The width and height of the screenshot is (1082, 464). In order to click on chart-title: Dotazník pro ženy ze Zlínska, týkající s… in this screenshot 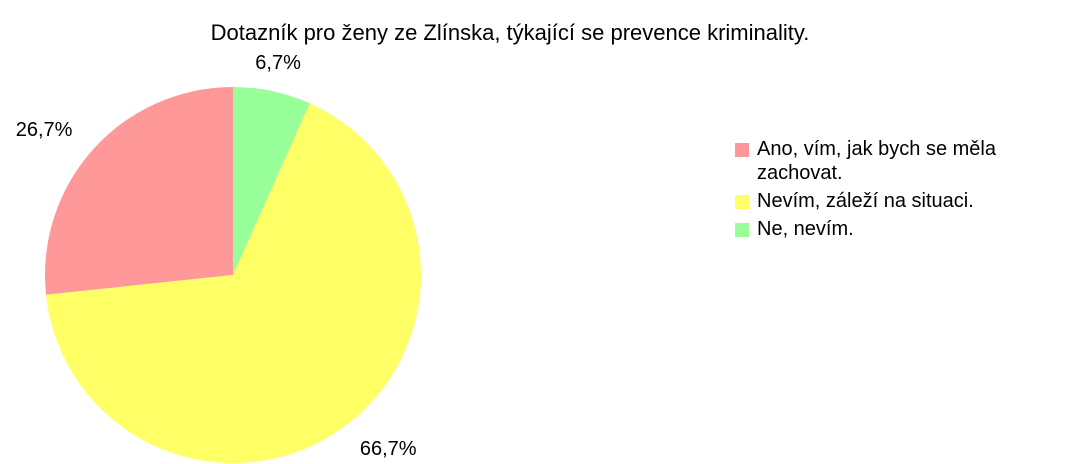, I will do `click(510, 32)`.